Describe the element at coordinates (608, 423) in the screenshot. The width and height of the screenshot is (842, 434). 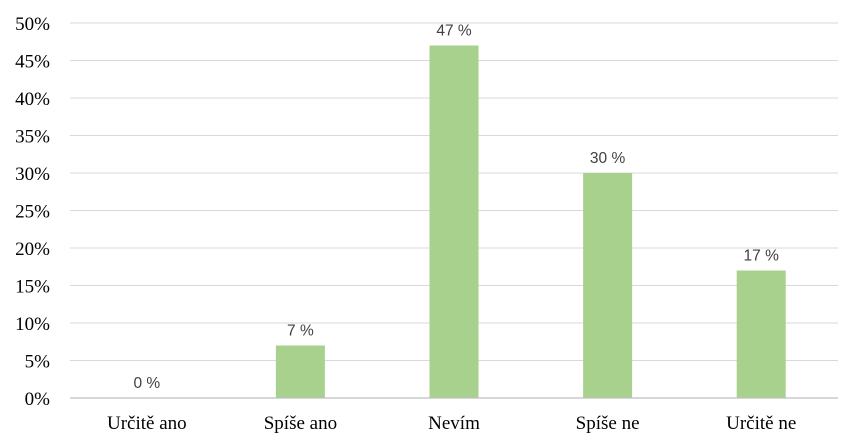
I see `x-tick-label: Spíše ne` at that location.